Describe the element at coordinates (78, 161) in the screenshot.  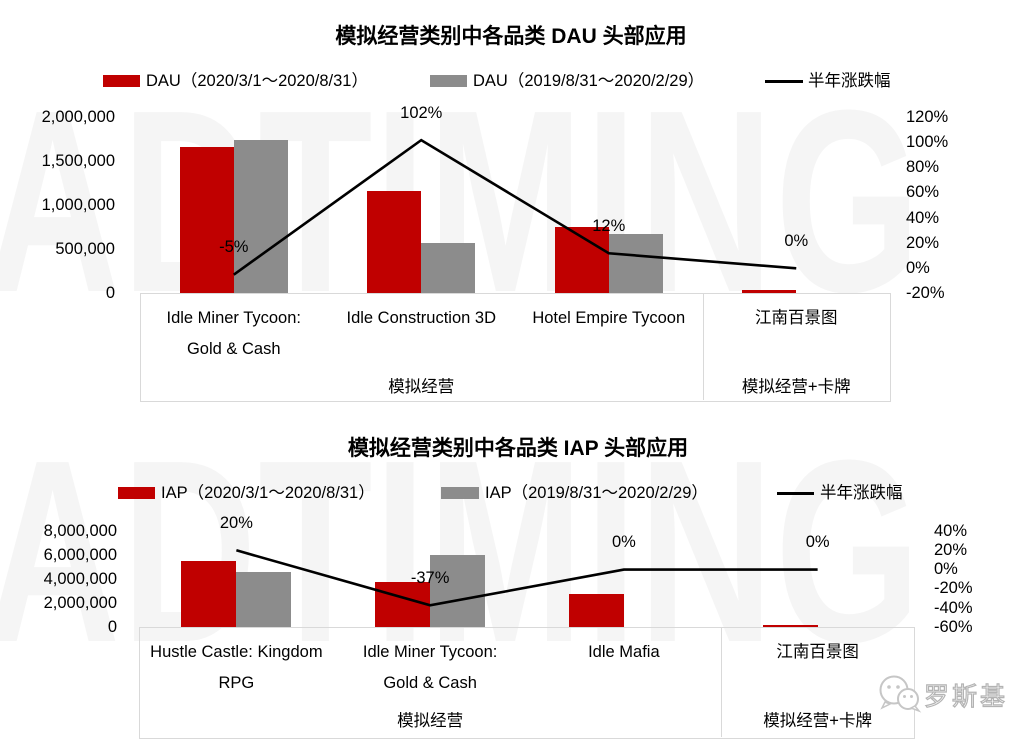
I see `left-axis-tick: 1,500,000` at that location.